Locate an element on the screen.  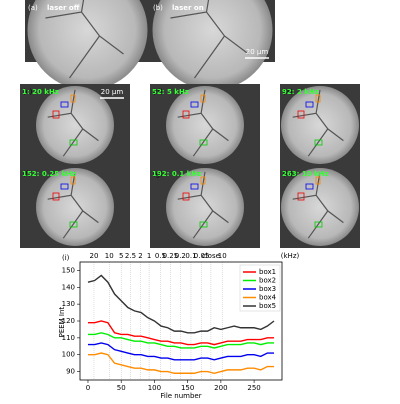
x-tick-label: 100 is located at coordinates (154, 388).